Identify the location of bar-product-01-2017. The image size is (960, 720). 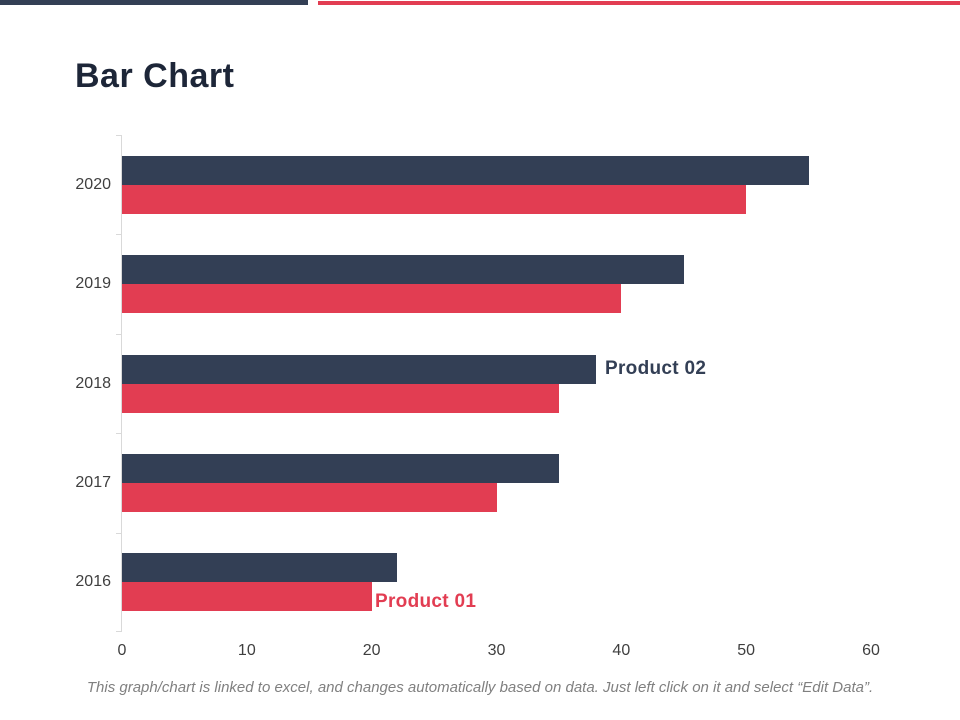
(309, 497).